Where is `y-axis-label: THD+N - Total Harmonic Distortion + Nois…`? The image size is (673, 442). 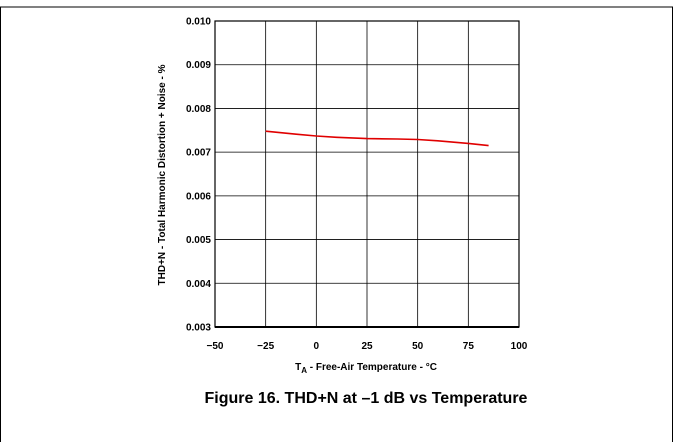
y-axis-label: THD+N - Total Harmonic Distortion + Nois… is located at coordinates (162, 174).